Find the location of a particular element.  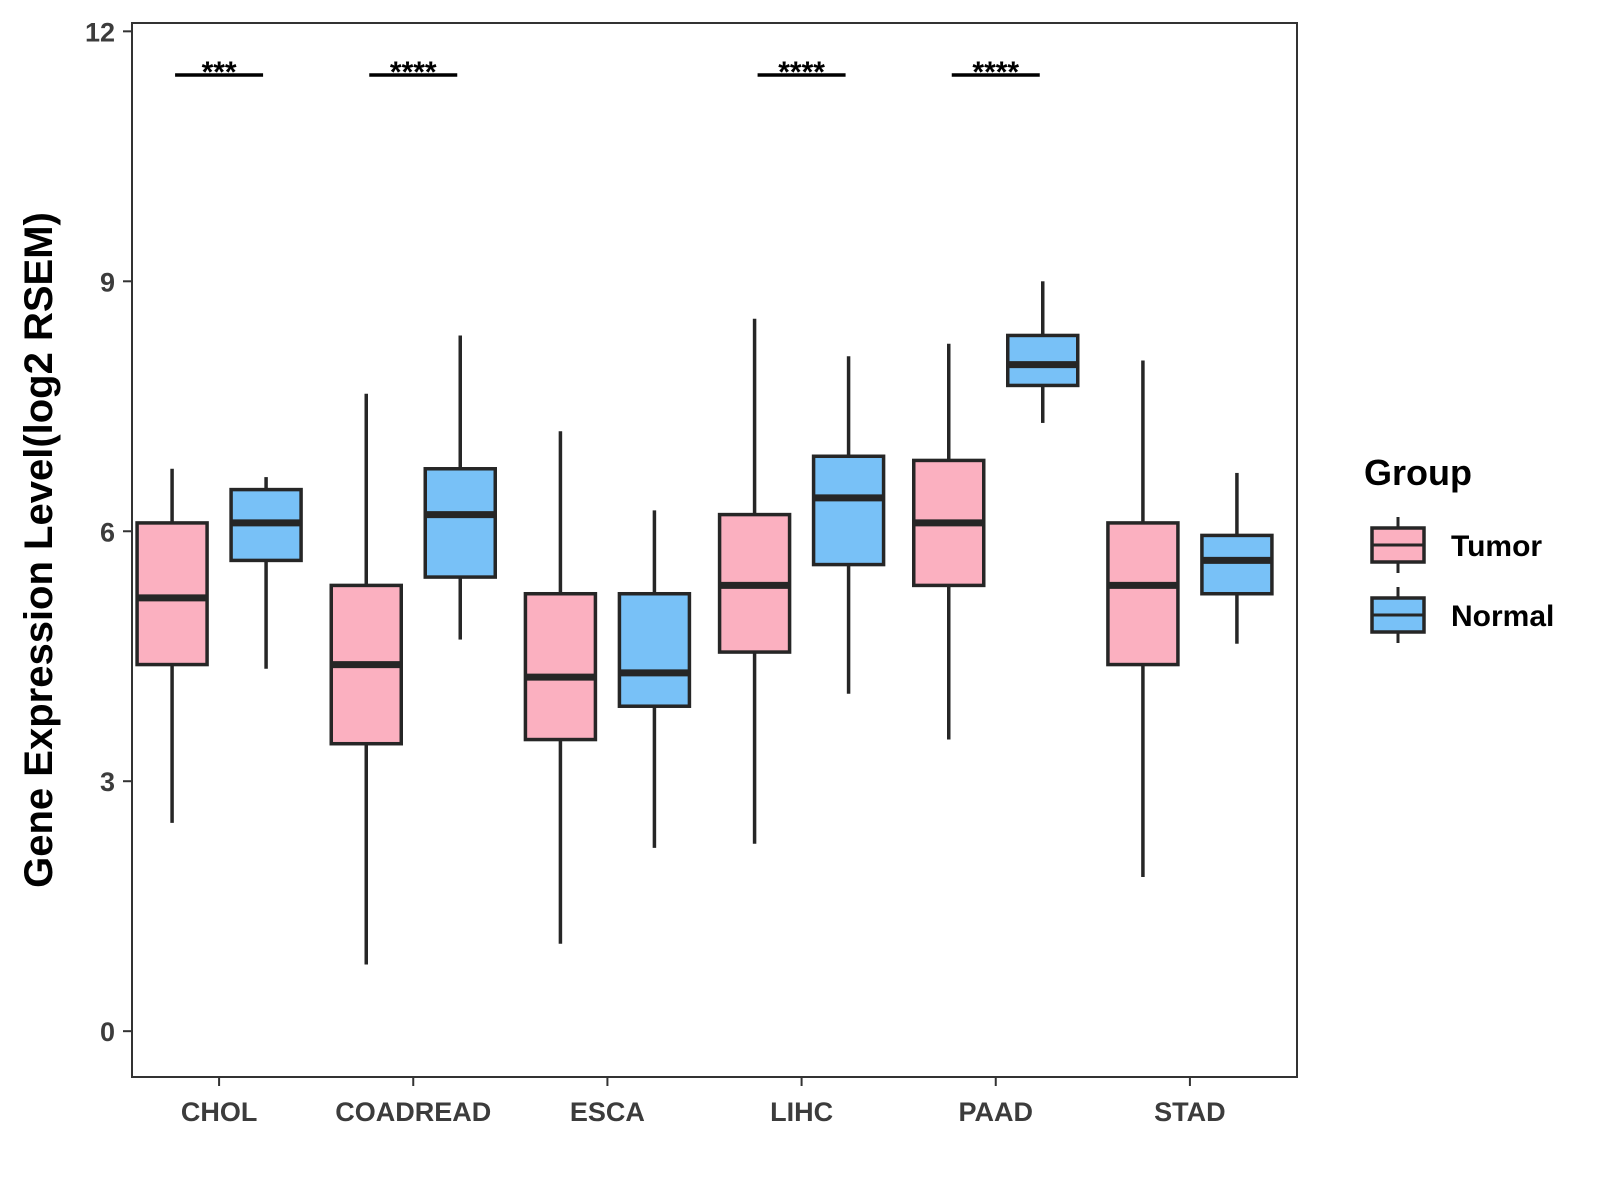

box-normal-coadread is located at coordinates (460, 487).